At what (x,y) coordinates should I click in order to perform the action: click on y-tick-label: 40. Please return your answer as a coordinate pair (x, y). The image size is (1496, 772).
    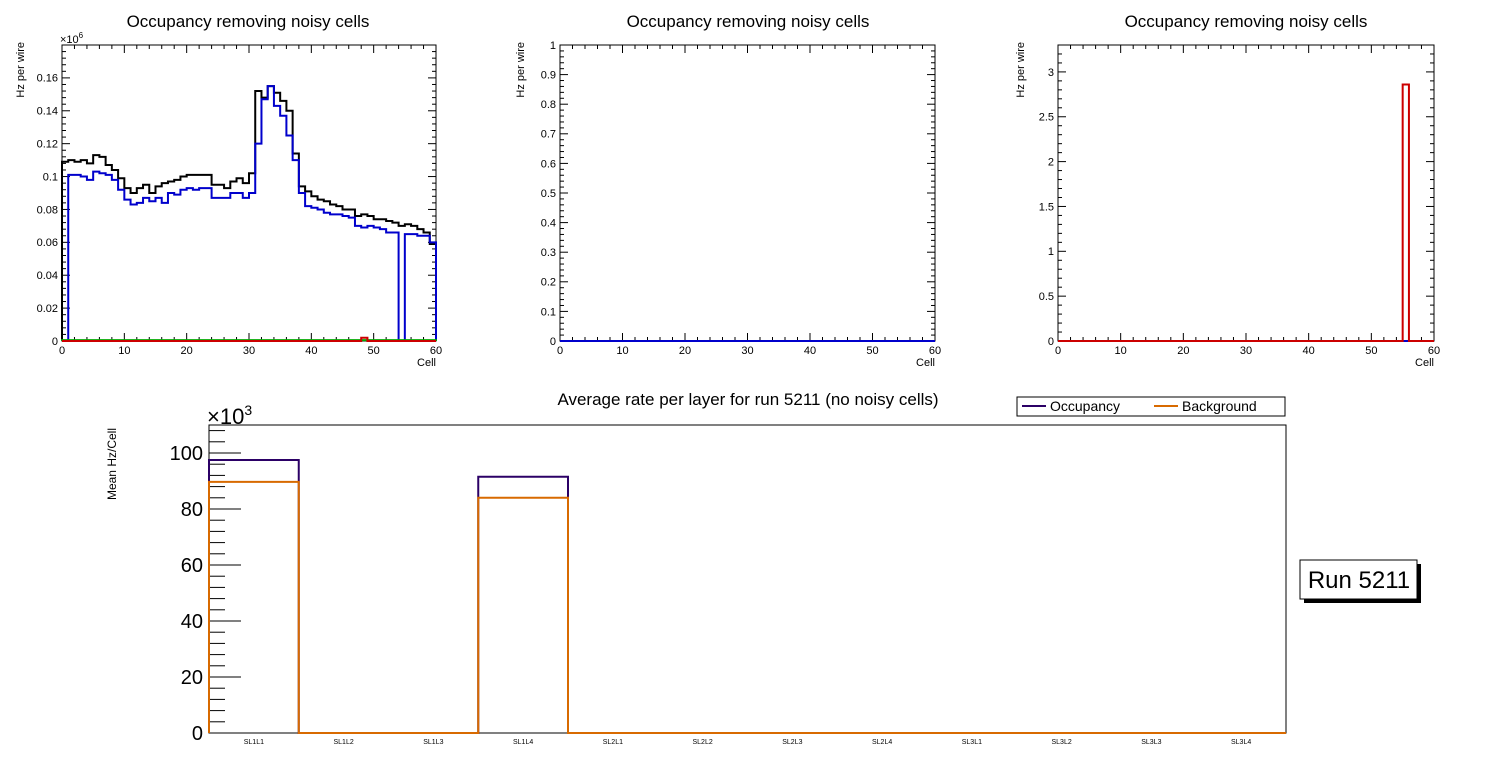
    Looking at the image, I should click on (192, 622).